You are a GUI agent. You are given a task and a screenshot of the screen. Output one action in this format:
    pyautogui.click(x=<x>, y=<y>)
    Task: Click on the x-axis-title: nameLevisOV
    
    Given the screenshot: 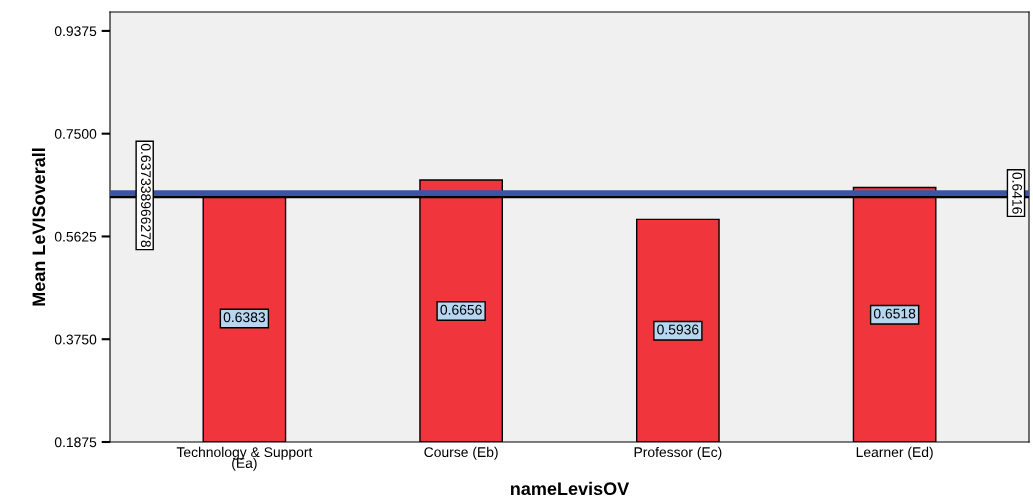 What is the action you would take?
    pyautogui.click(x=570, y=488)
    